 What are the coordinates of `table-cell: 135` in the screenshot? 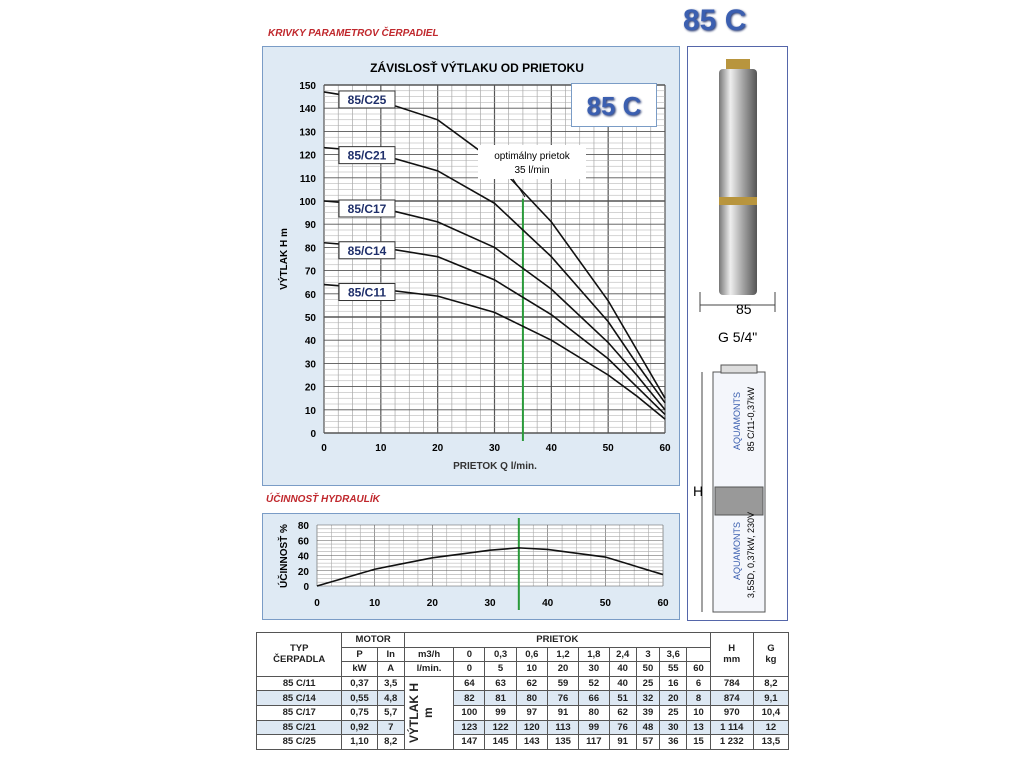 It's located at (563, 742).